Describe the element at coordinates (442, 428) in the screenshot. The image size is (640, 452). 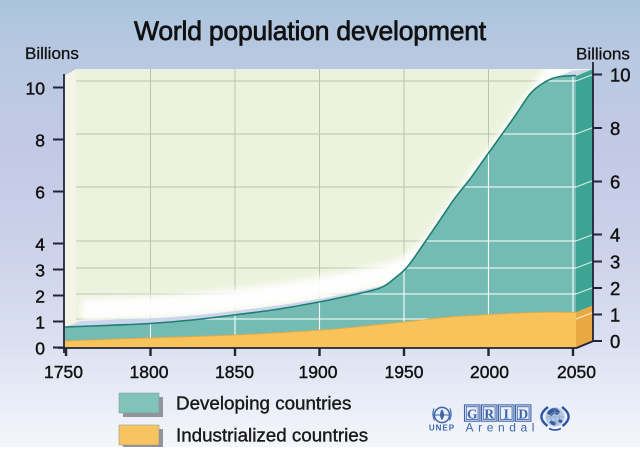
I see `svg-text: UNEP` at that location.